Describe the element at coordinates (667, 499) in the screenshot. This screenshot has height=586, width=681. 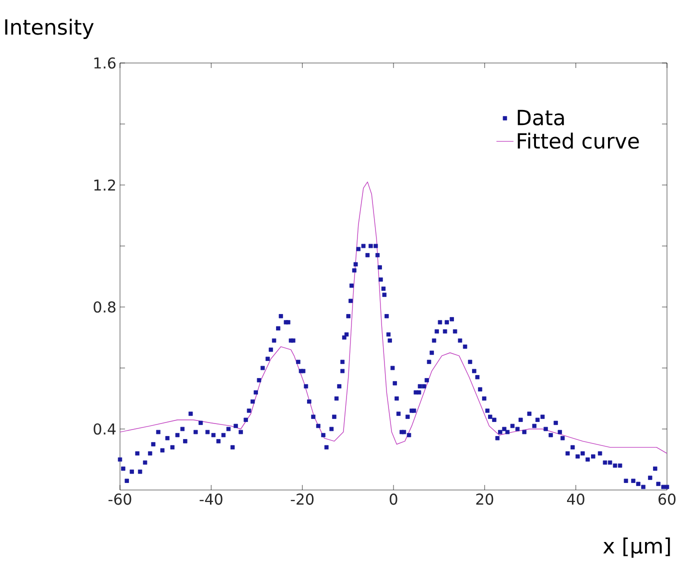
I see `x-tick-label: 60` at that location.